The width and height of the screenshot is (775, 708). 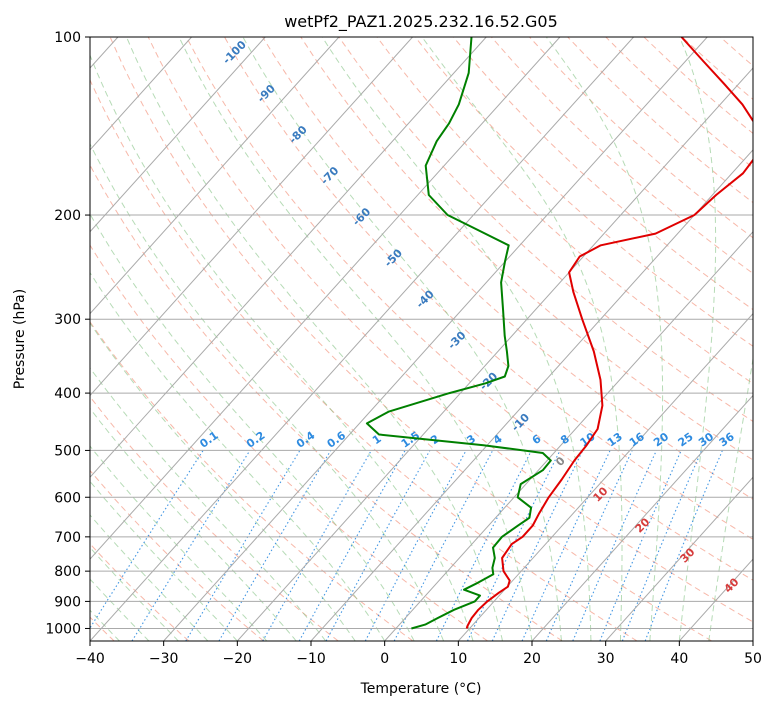 I want to click on mixing-ratio-label: 0.1, so click(x=208, y=440).